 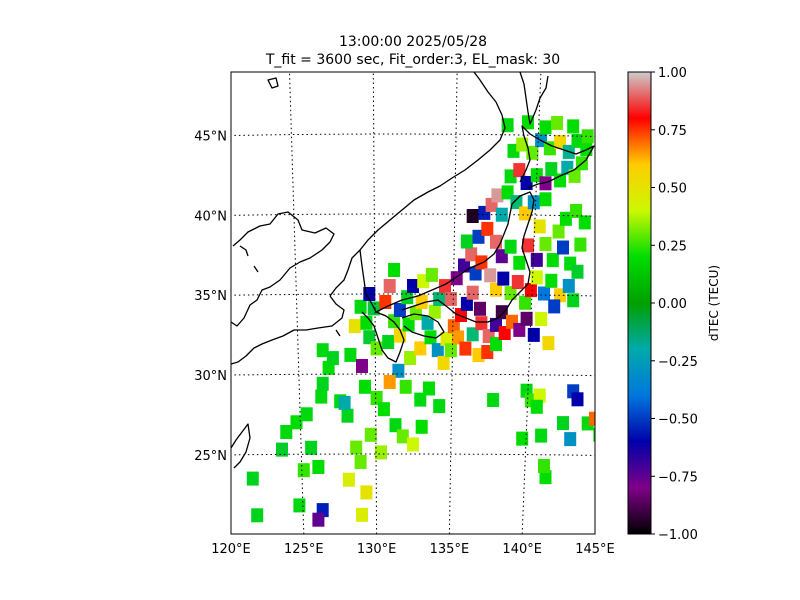 I want to click on lon-tick-label: 125°E, so click(x=304, y=549).